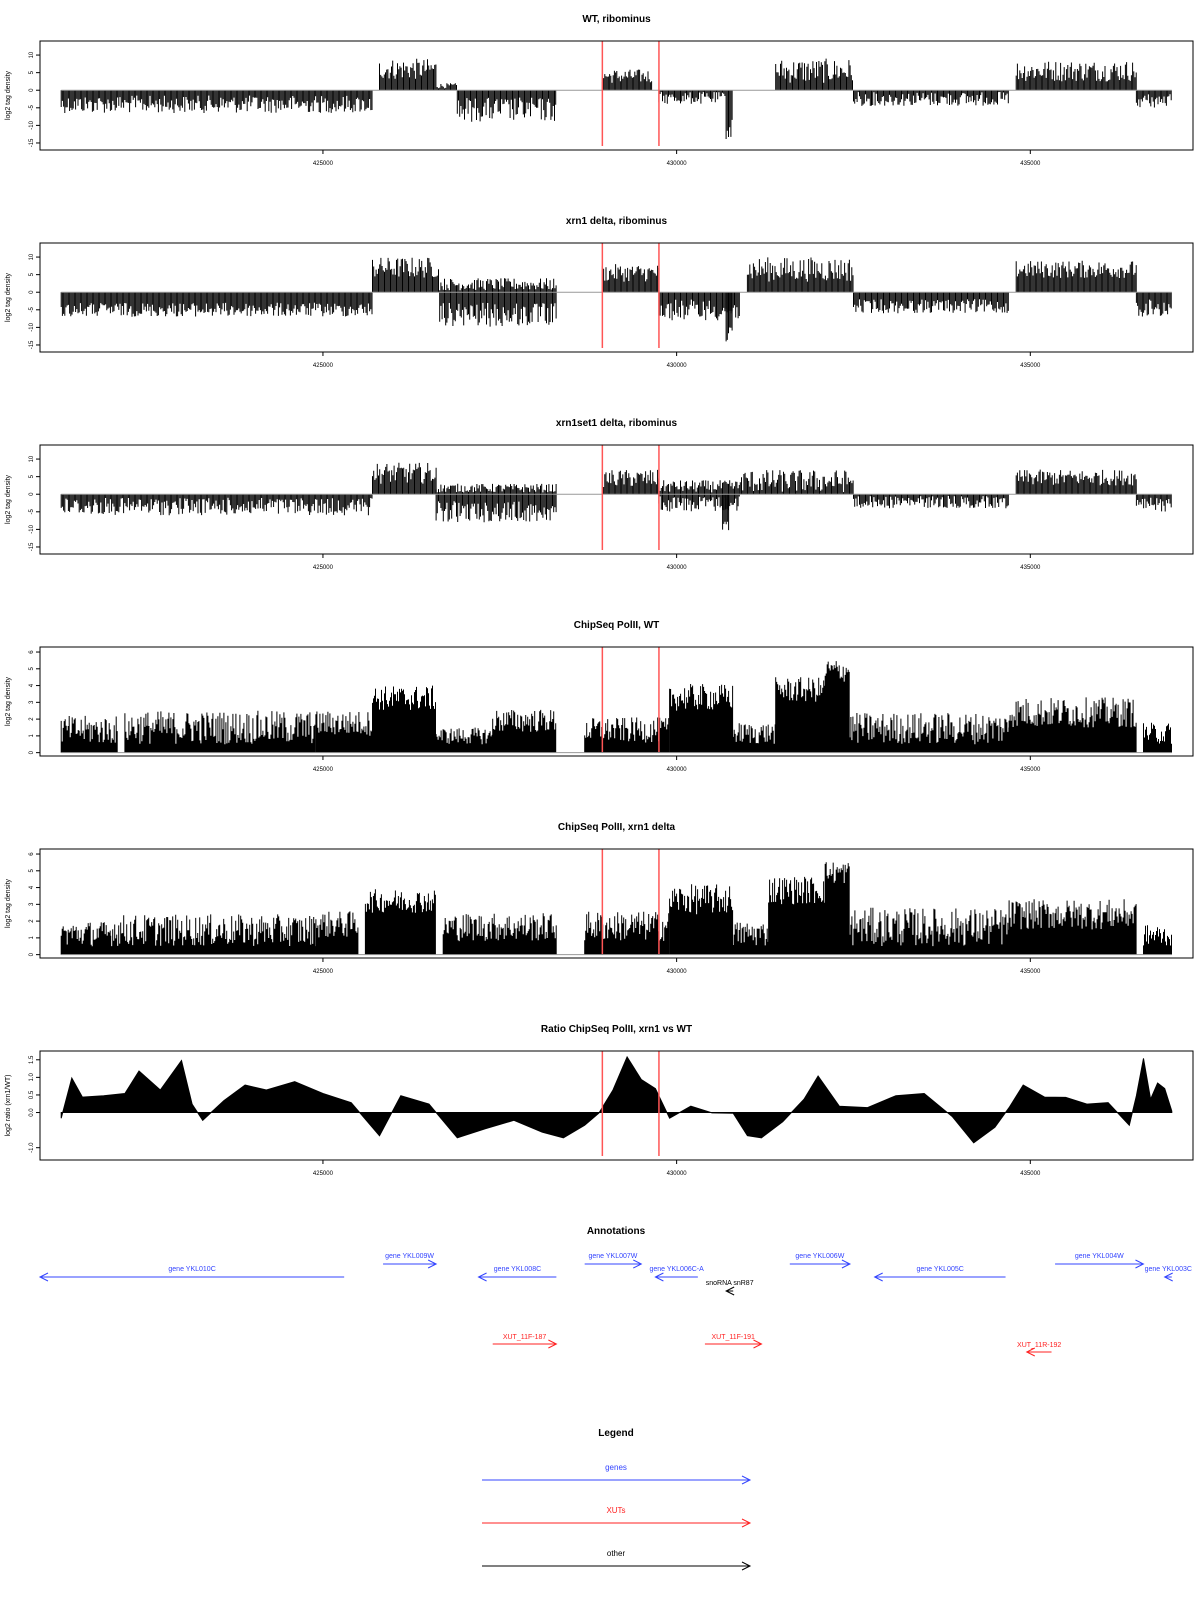 This screenshot has width=1200, height=1600. What do you see at coordinates (676, 1269) in the screenshot?
I see `feature-label: gene YKL006C-A` at bounding box center [676, 1269].